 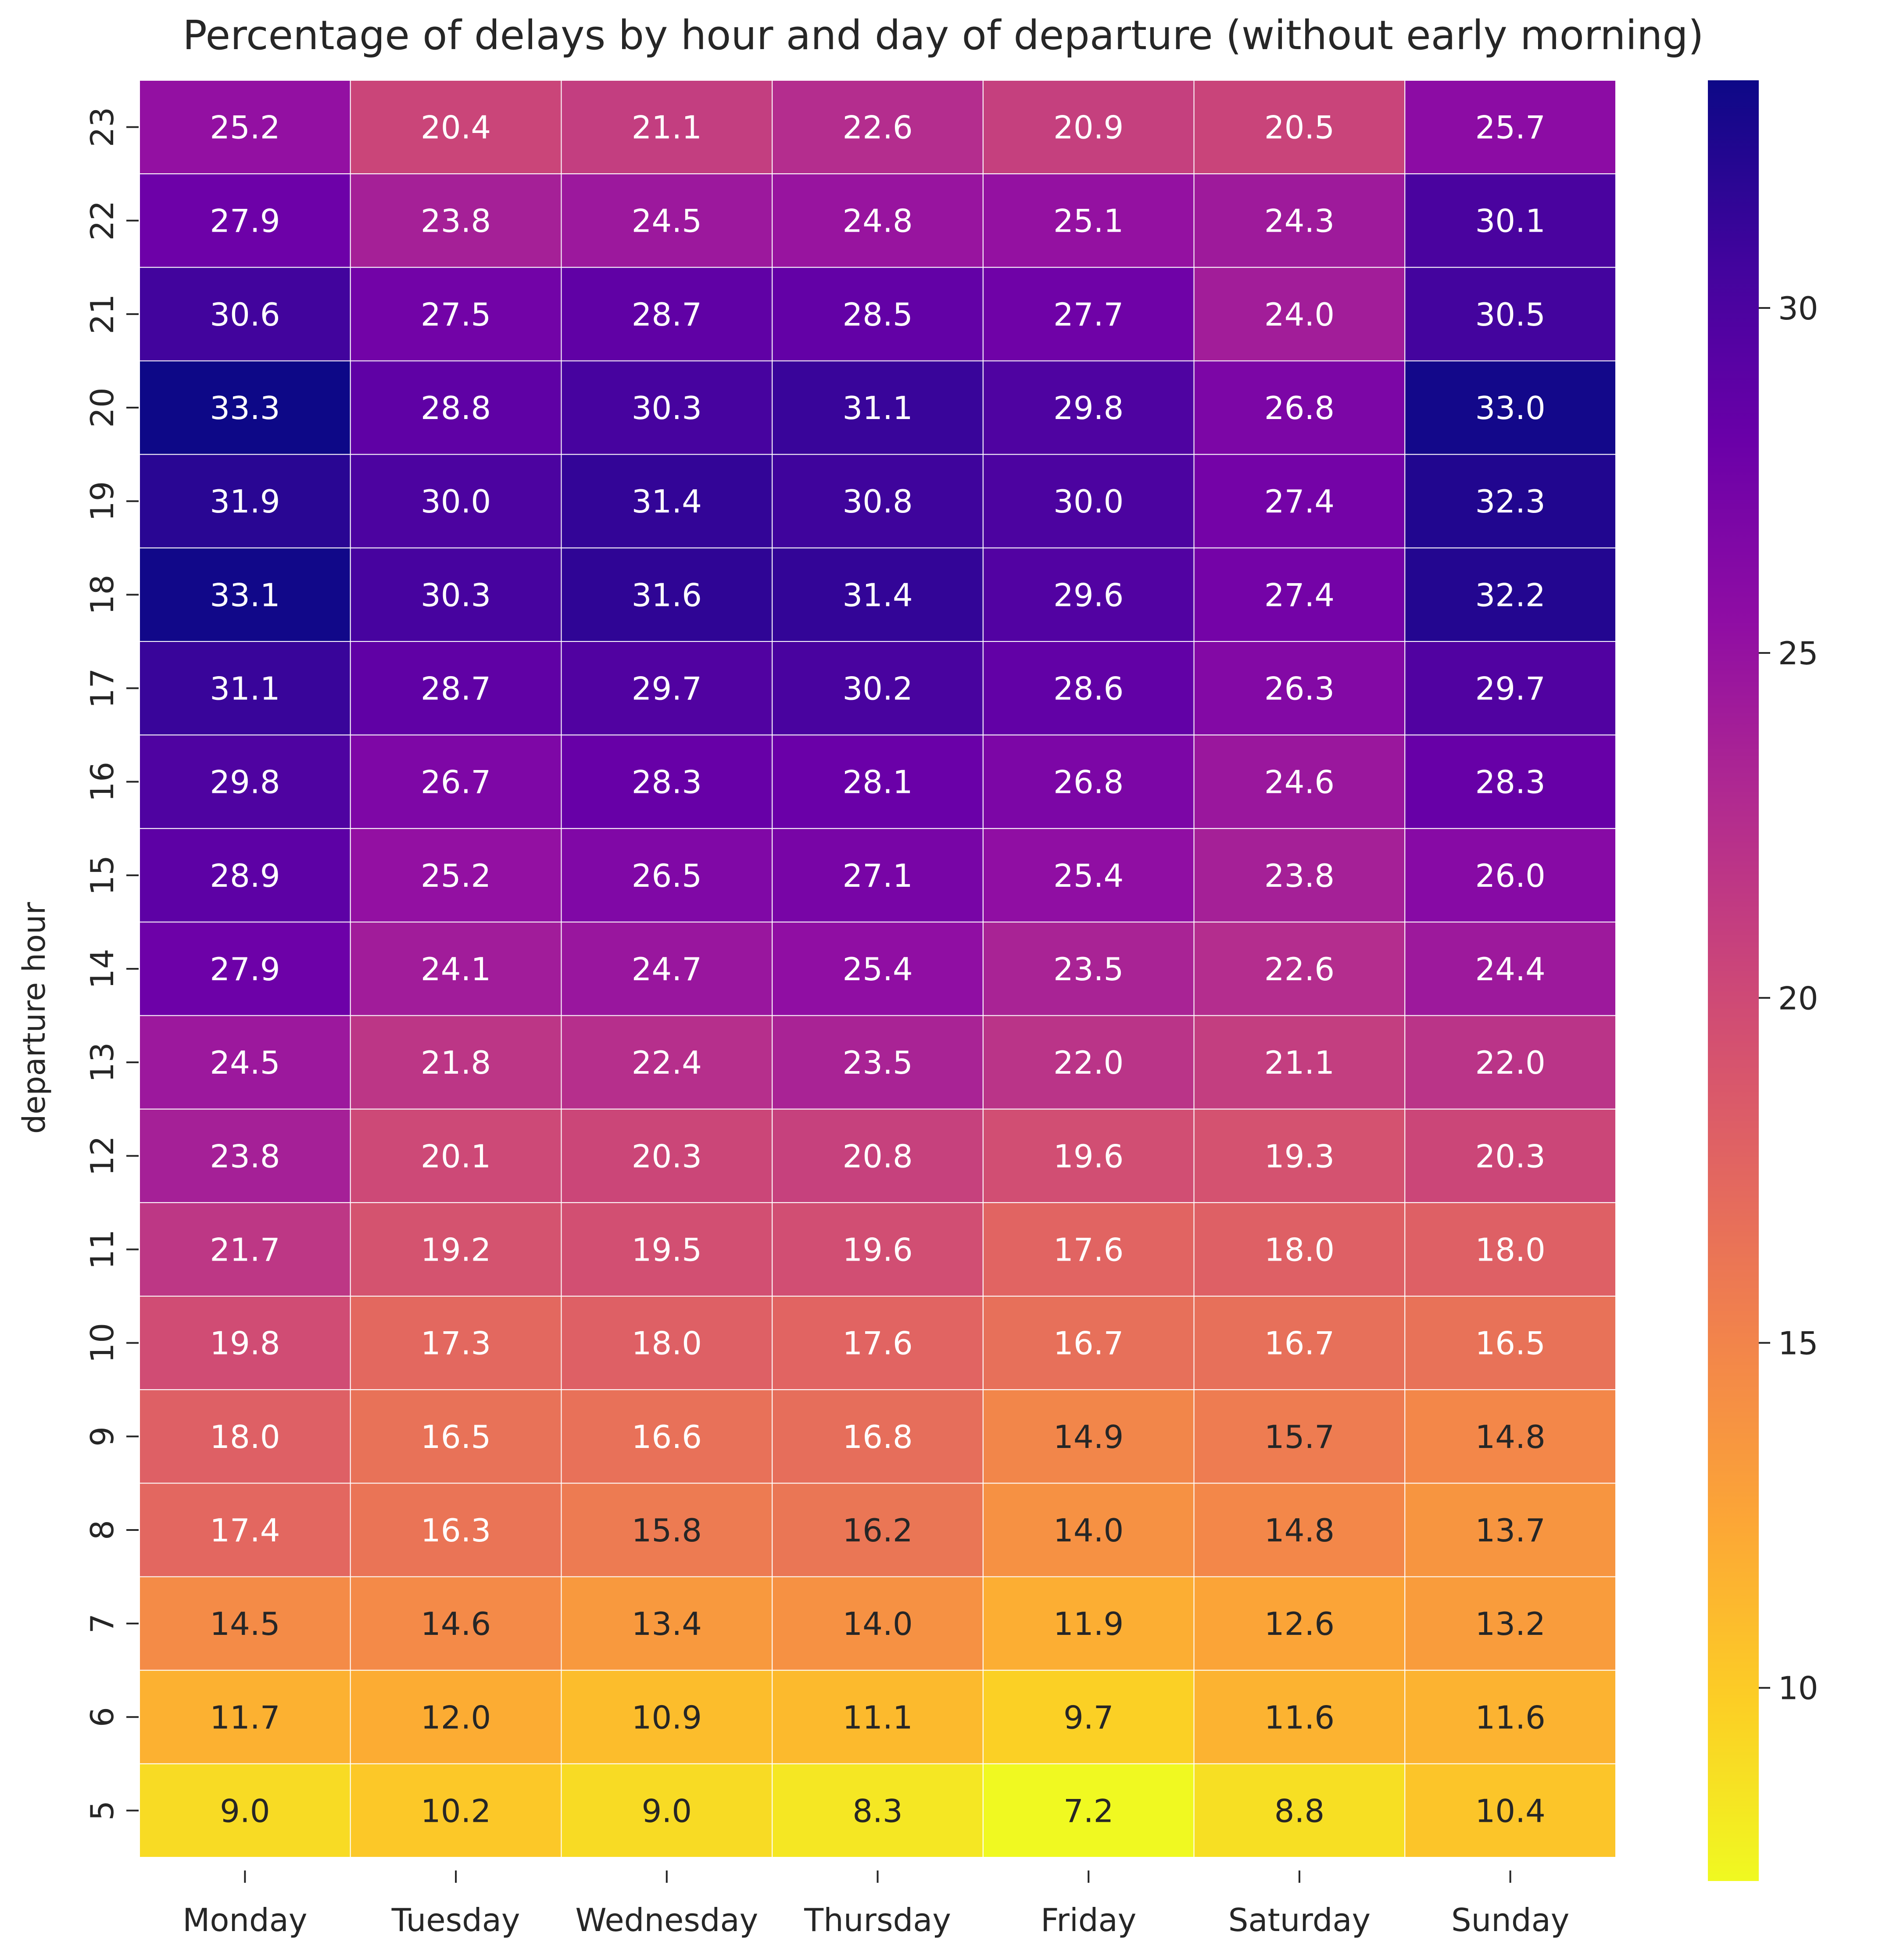 I want to click on cell-value-label: 26.3, so click(x=1299, y=688).